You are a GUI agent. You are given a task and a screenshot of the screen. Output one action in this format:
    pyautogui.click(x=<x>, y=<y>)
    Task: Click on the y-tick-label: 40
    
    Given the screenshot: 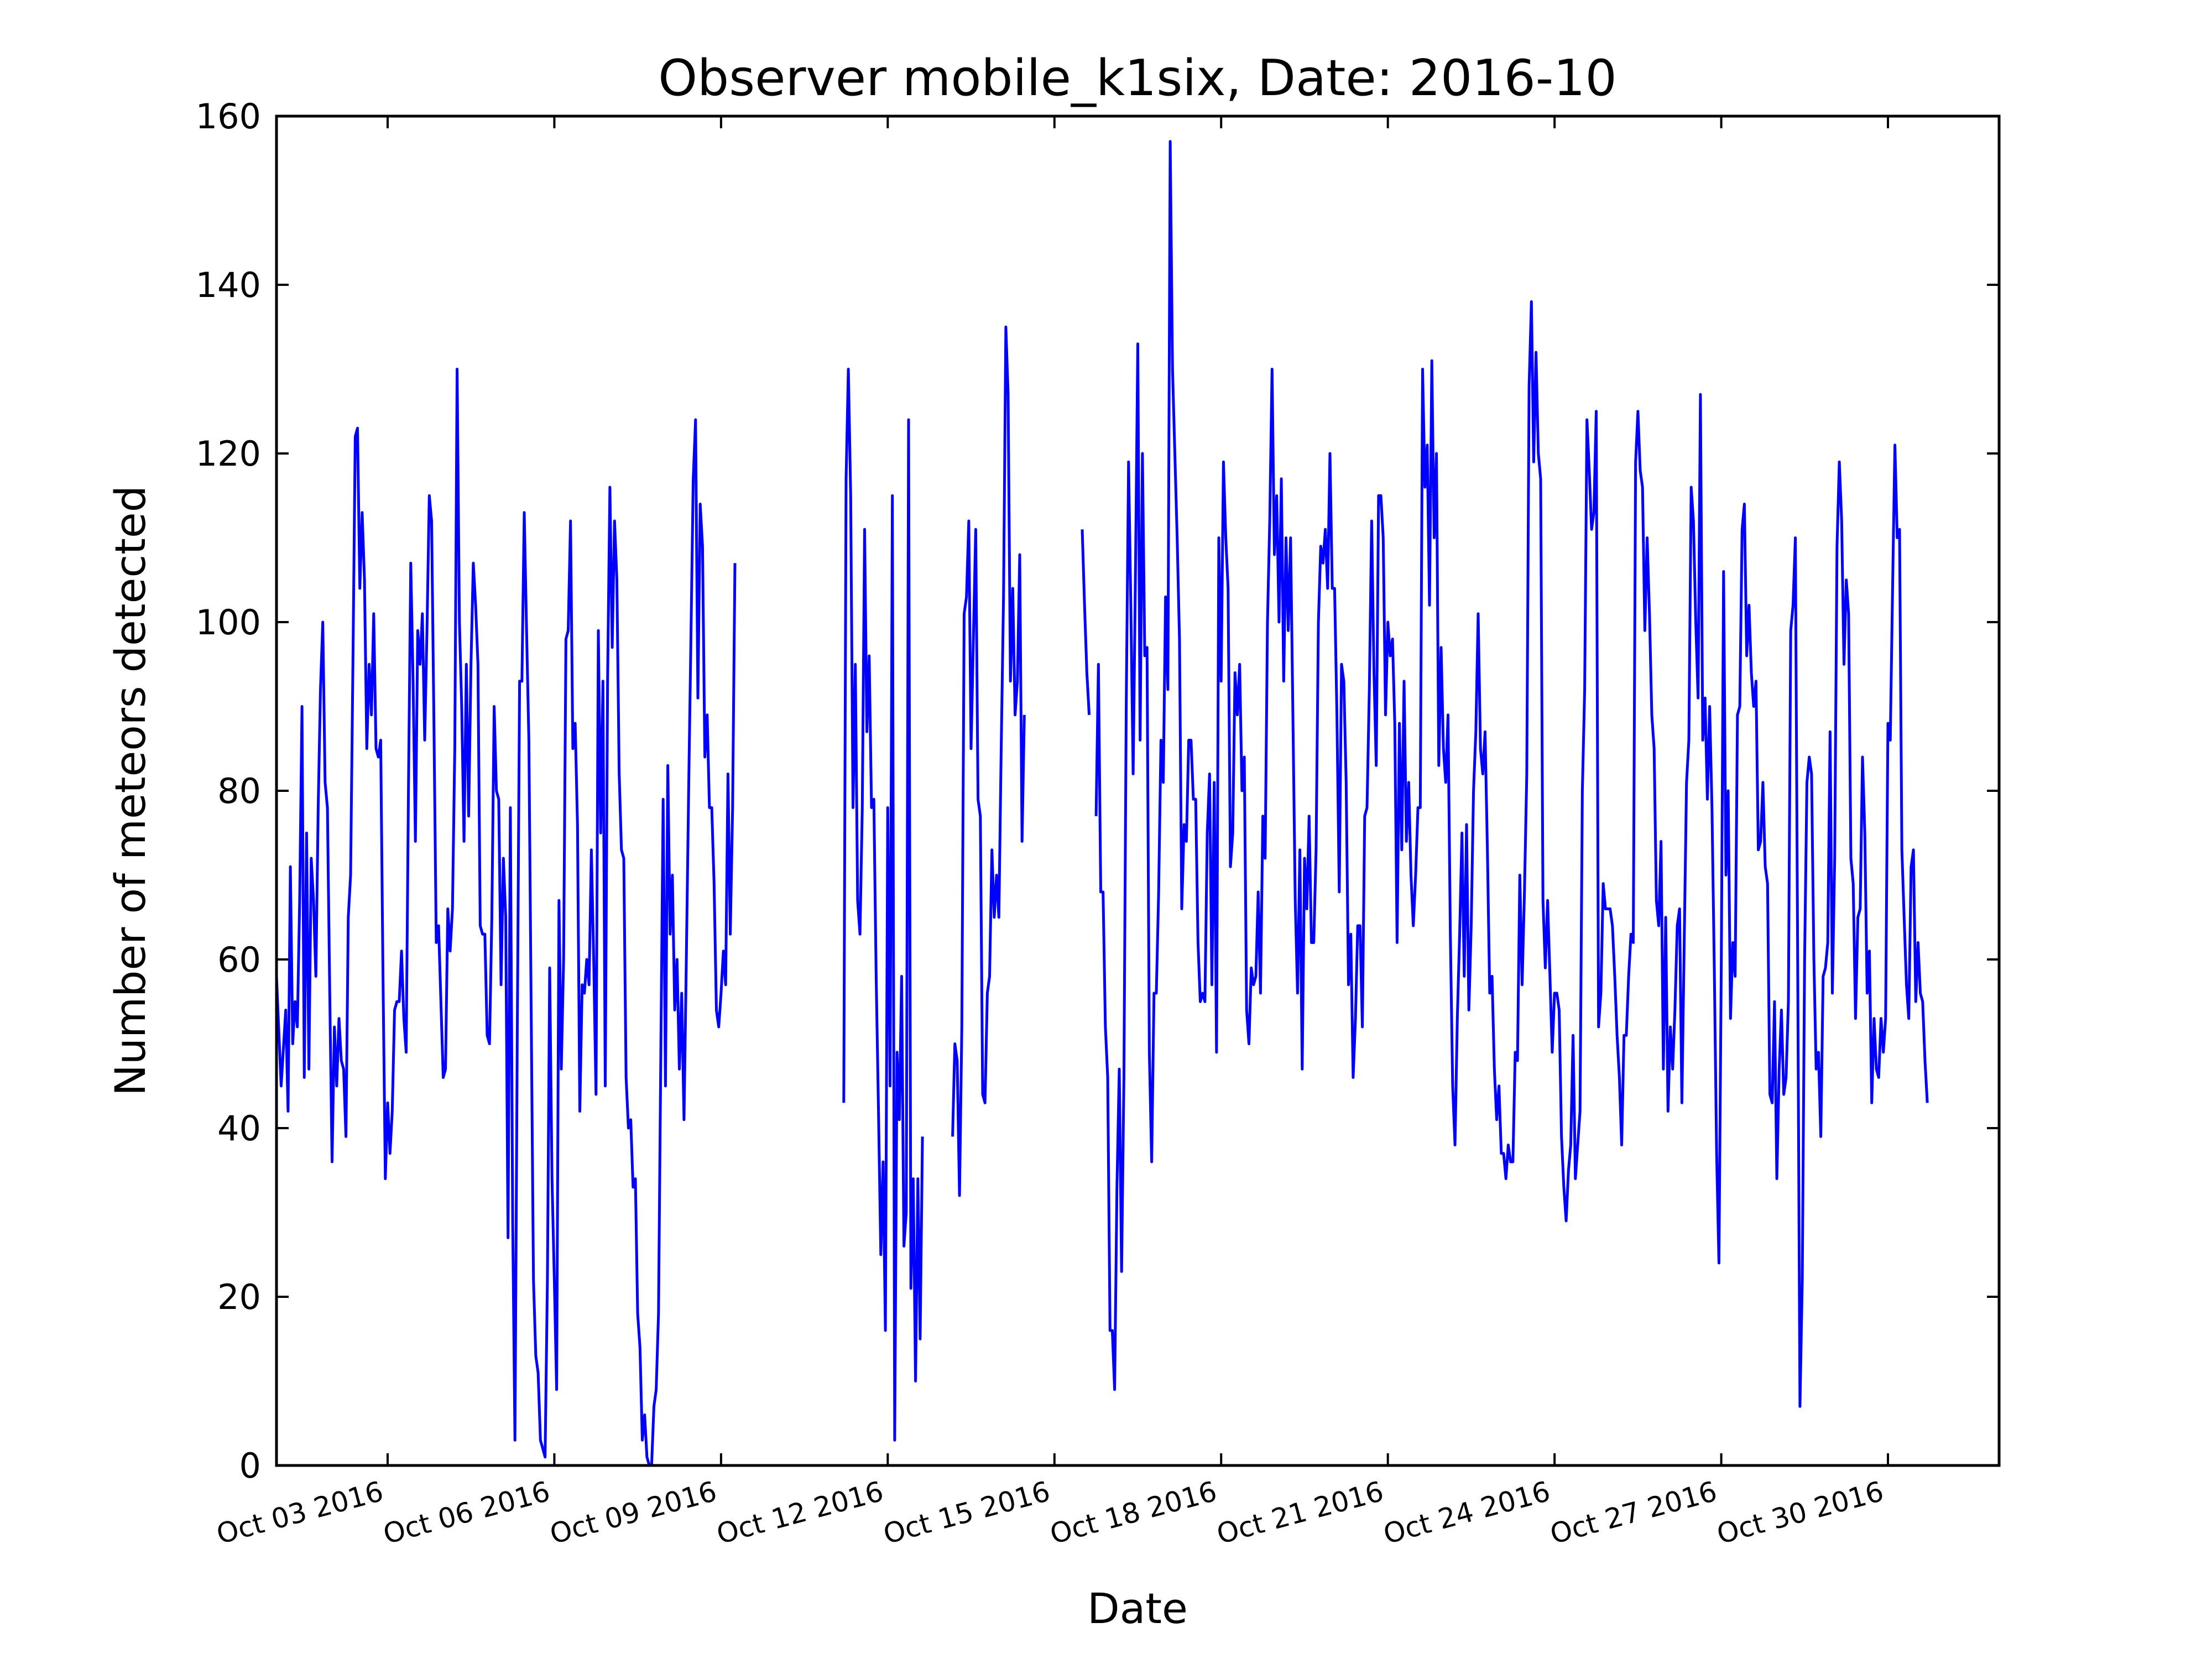 What is the action you would take?
    pyautogui.click(x=239, y=1129)
    